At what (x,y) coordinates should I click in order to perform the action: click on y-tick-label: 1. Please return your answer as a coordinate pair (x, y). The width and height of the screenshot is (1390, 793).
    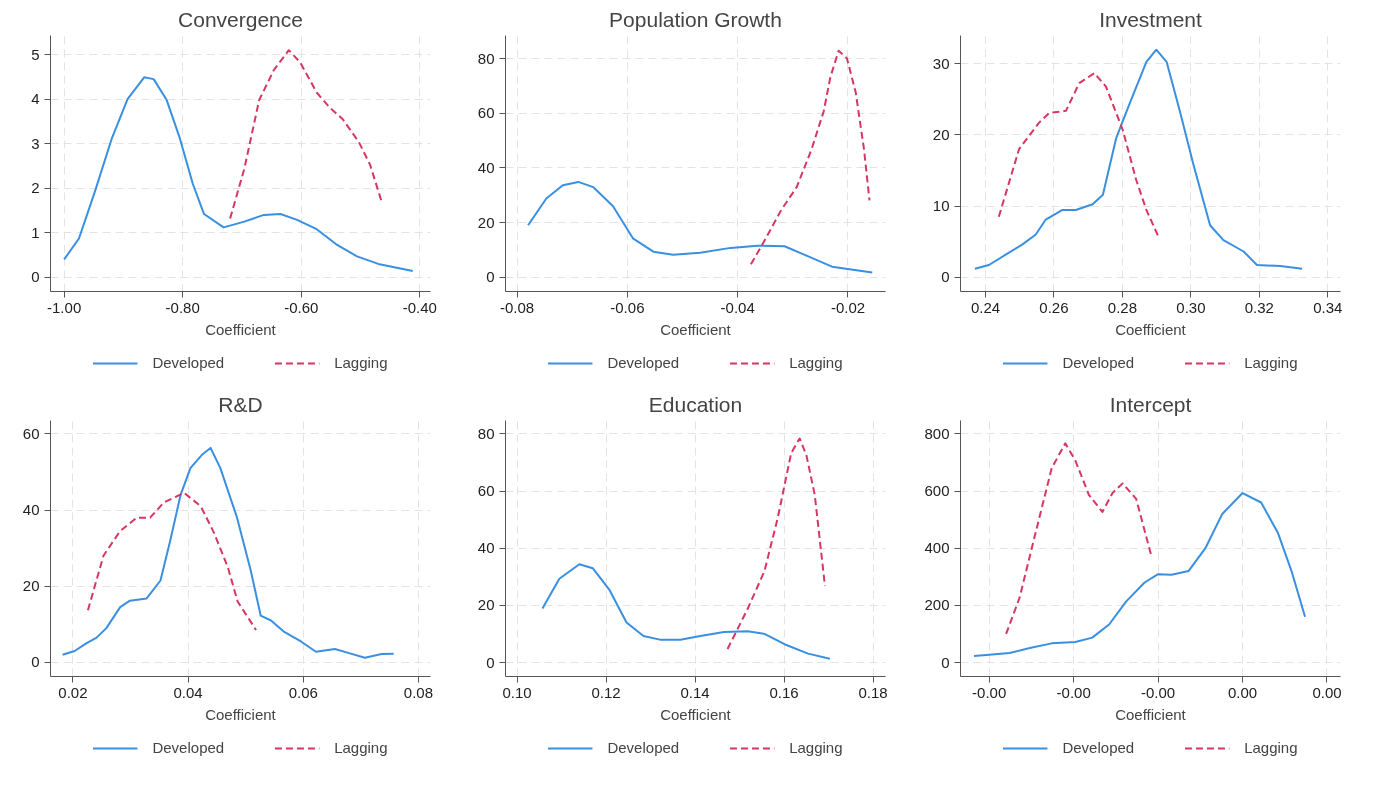
    Looking at the image, I should click on (35, 232).